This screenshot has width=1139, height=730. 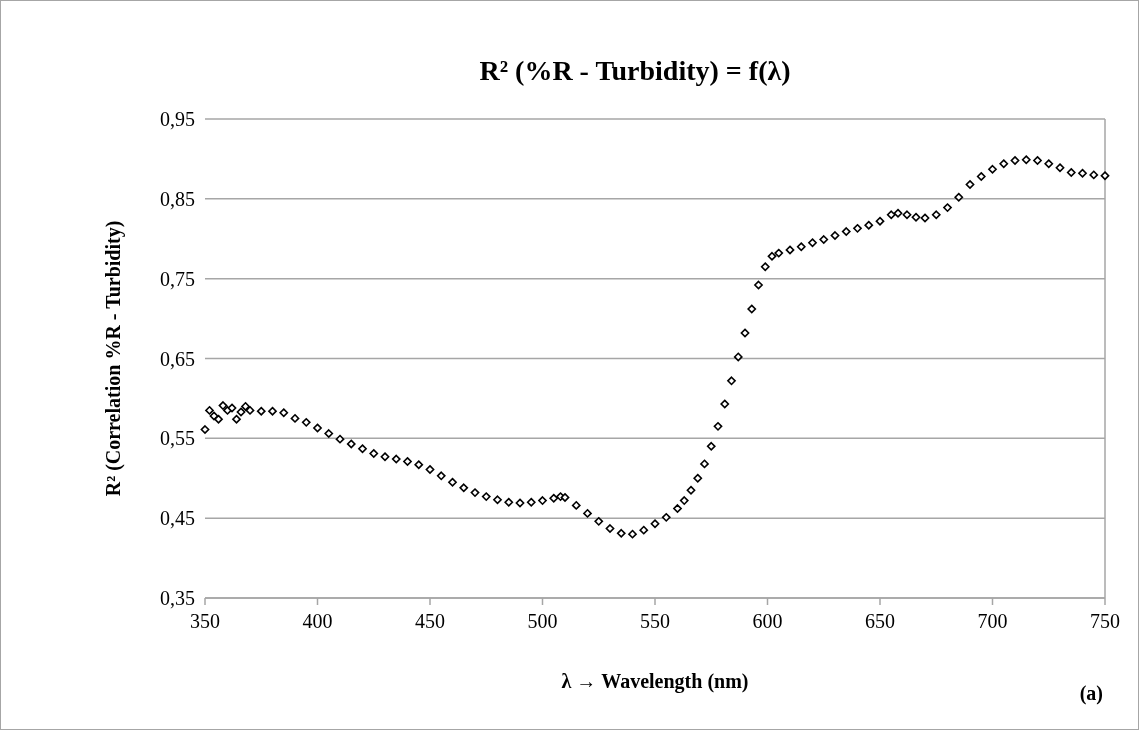 I want to click on y-tick-label: 0,85, so click(x=177, y=198).